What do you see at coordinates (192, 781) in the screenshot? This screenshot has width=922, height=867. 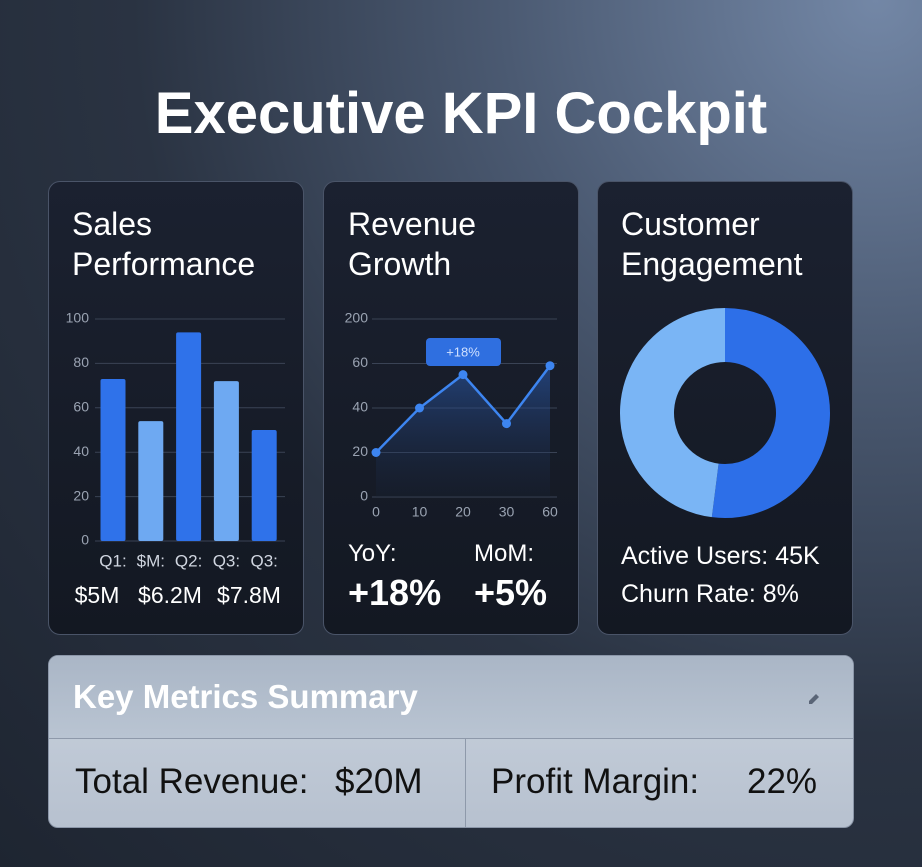 I see `metric-label: Total Revenue:` at bounding box center [192, 781].